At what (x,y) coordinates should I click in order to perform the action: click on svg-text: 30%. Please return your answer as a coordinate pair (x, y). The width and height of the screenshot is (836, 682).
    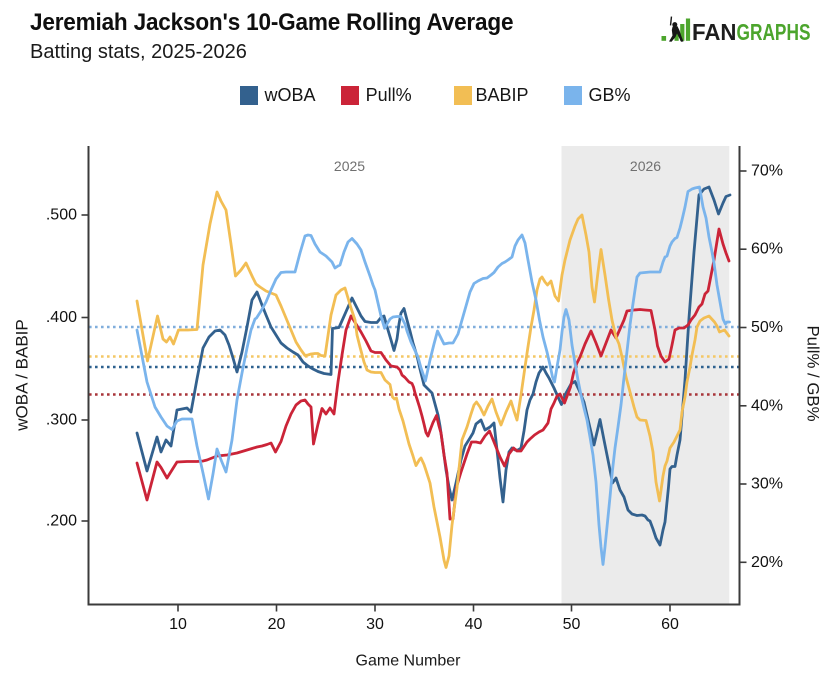
    Looking at the image, I should click on (767, 484).